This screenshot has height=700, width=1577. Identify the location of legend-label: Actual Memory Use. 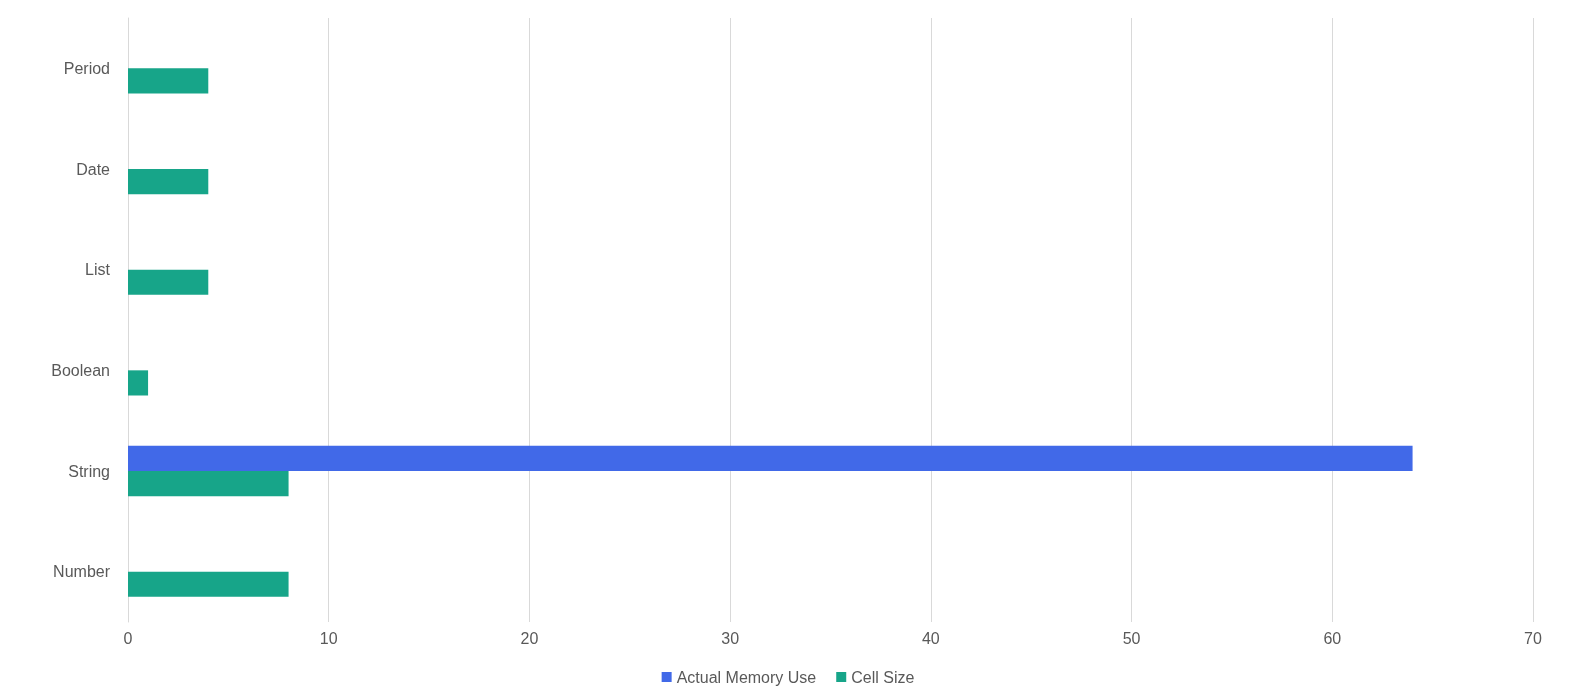
(746, 677).